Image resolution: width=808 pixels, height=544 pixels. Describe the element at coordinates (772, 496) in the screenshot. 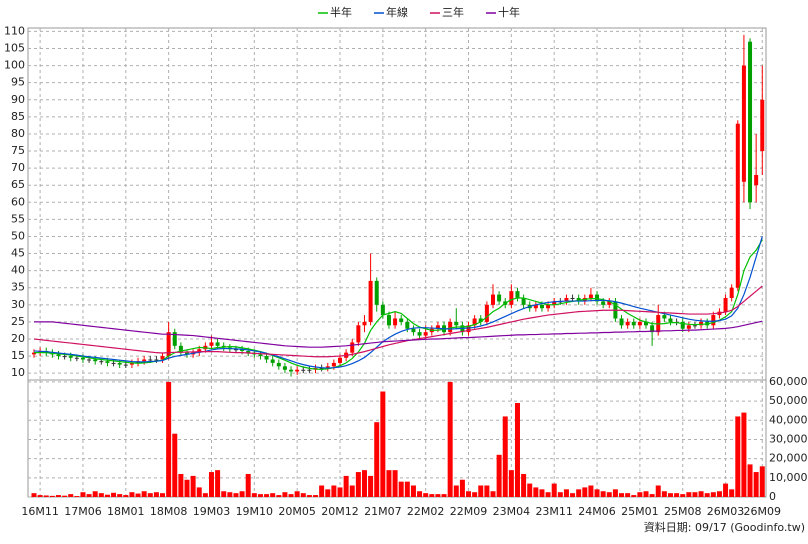

I see `y2-tick-label: 0` at that location.